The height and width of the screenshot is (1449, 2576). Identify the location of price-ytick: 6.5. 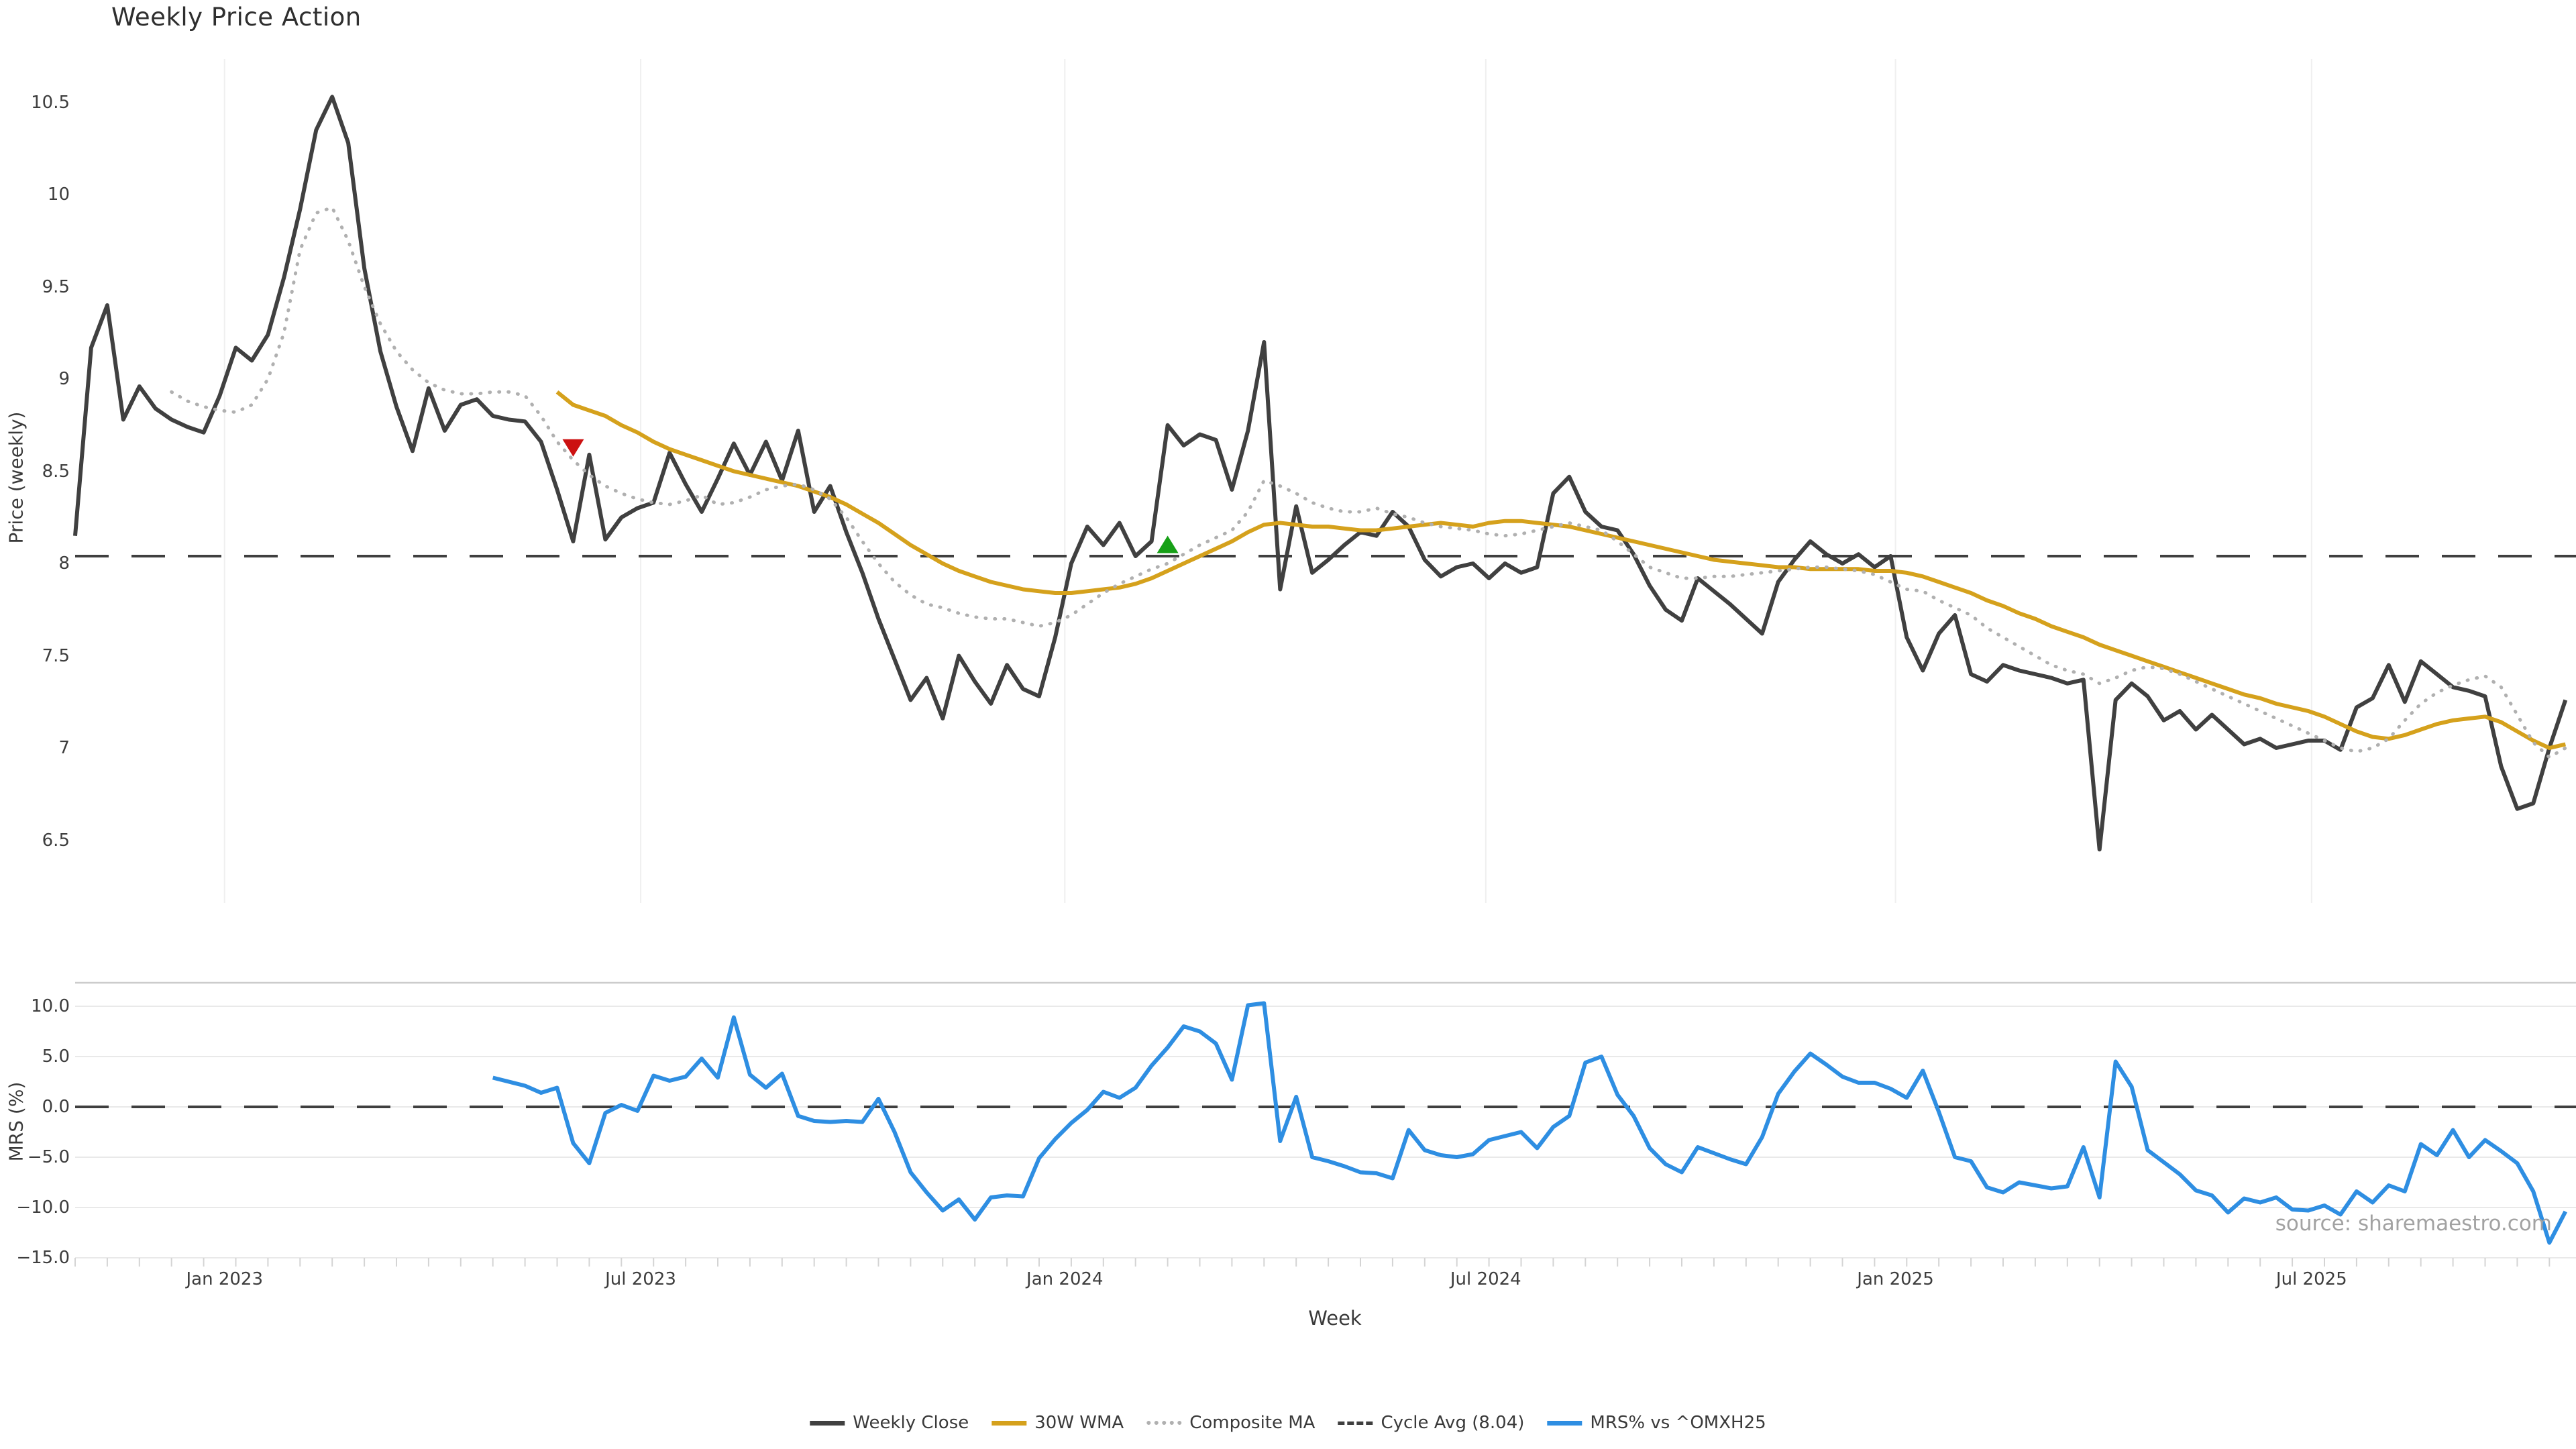
(56, 840).